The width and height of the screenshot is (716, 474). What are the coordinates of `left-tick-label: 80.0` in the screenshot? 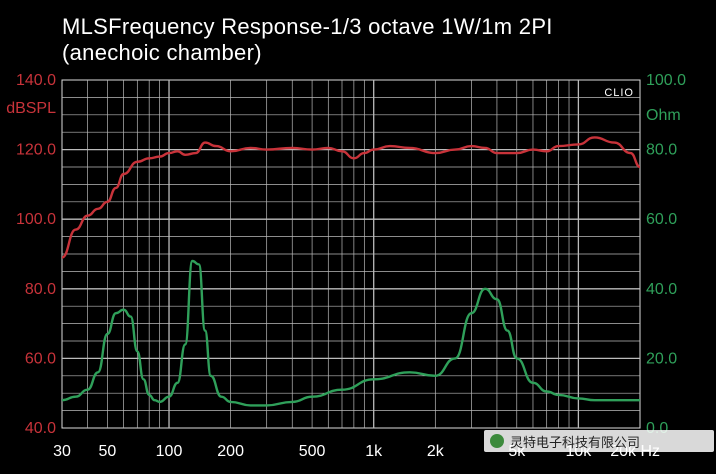 It's located at (40, 289).